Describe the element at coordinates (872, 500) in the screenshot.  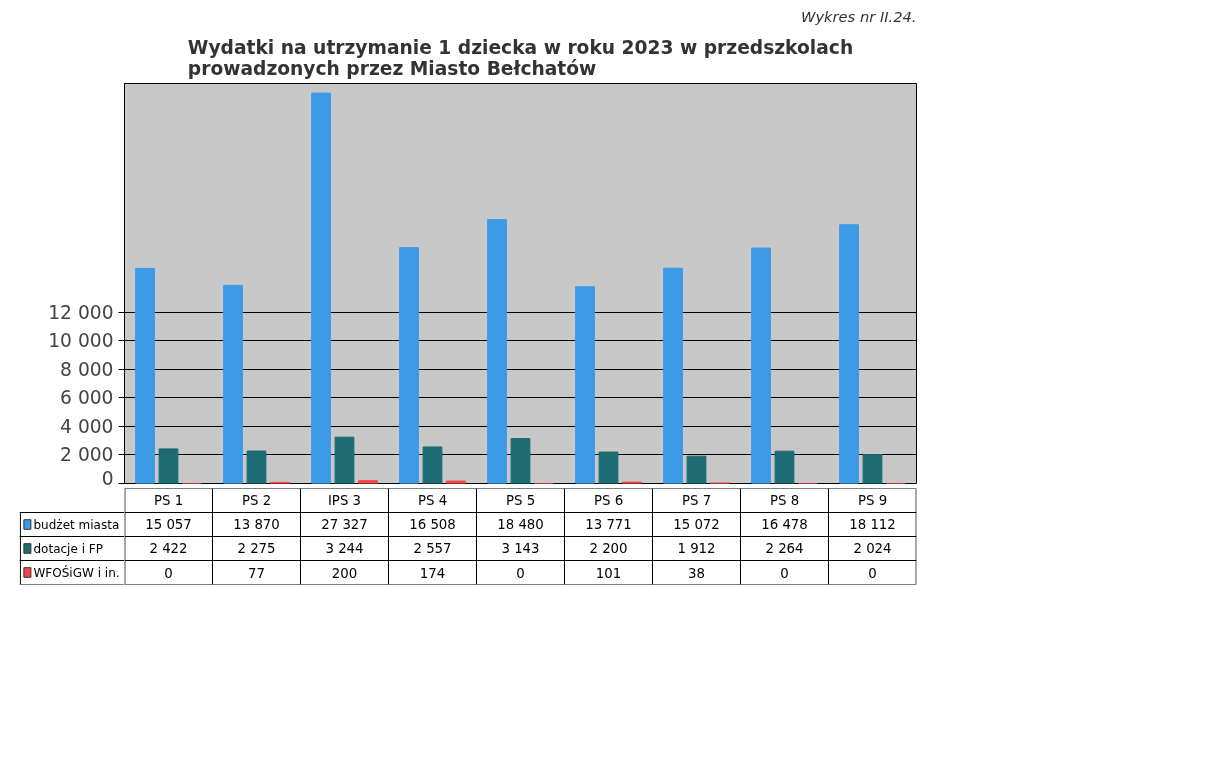
I see `x-tick-label: PS 9` at that location.